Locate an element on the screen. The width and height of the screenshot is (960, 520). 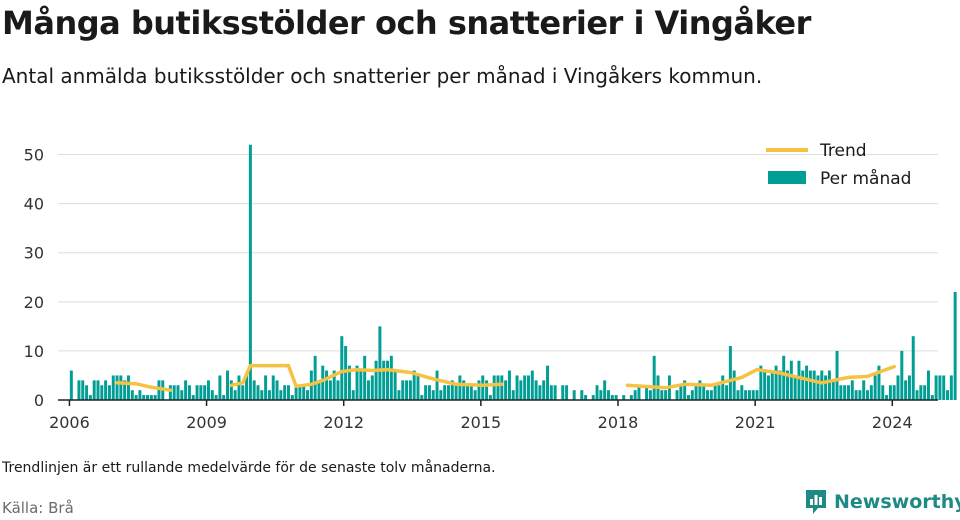
y-axis-ticks: 0 10 20 30 40 50 is located at coordinates (34, 278).